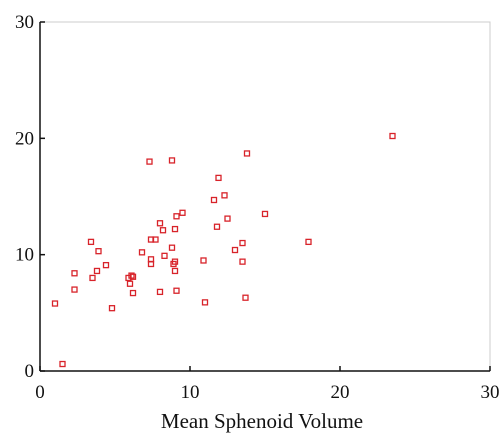 The width and height of the screenshot is (503, 436). Describe the element at coordinates (24, 22) in the screenshot. I see `y-tick-label: 30` at that location.